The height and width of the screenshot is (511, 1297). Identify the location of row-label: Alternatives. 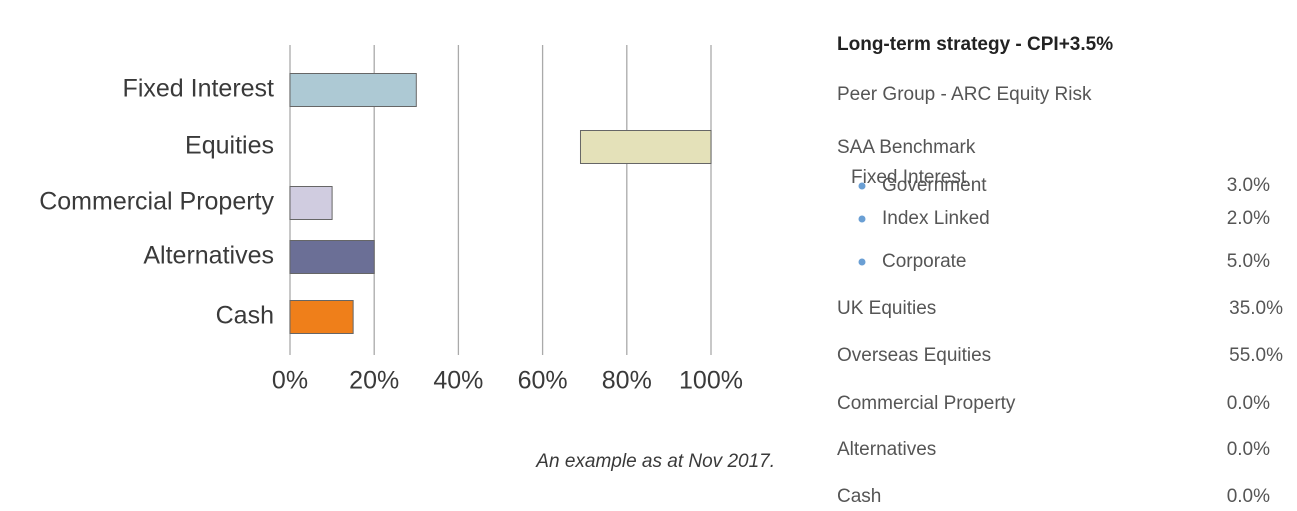
(886, 449).